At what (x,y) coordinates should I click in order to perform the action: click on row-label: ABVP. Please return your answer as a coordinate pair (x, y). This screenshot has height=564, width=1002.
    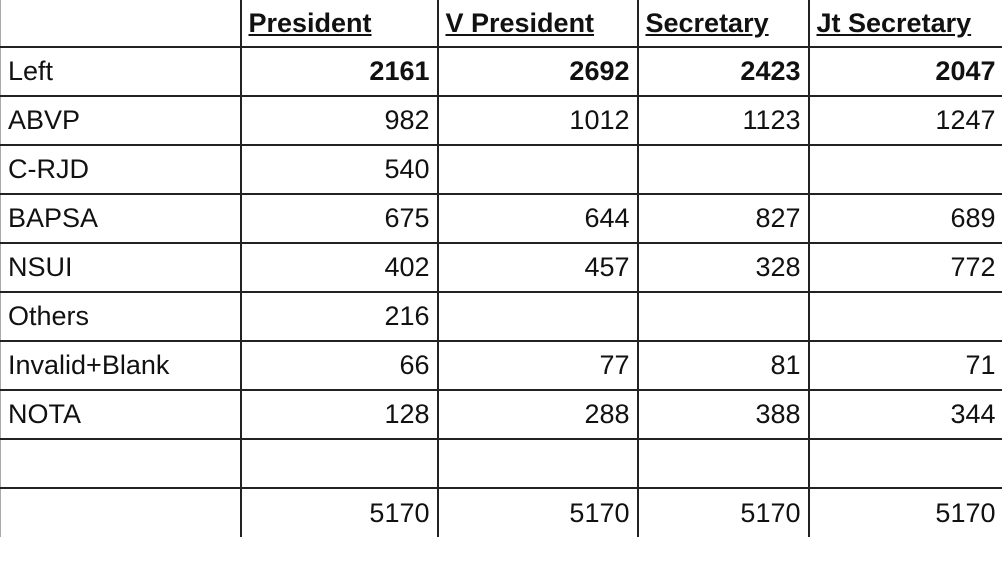
    Looking at the image, I should click on (121, 120).